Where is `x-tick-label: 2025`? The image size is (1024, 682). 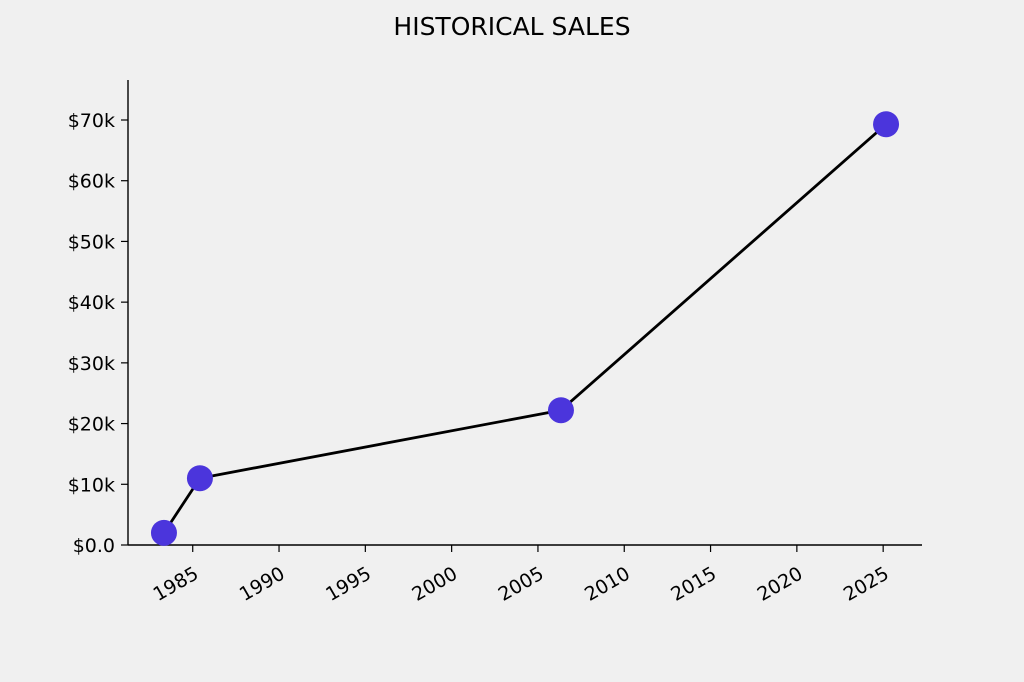
x-tick-label: 2025 is located at coordinates (866, 584).